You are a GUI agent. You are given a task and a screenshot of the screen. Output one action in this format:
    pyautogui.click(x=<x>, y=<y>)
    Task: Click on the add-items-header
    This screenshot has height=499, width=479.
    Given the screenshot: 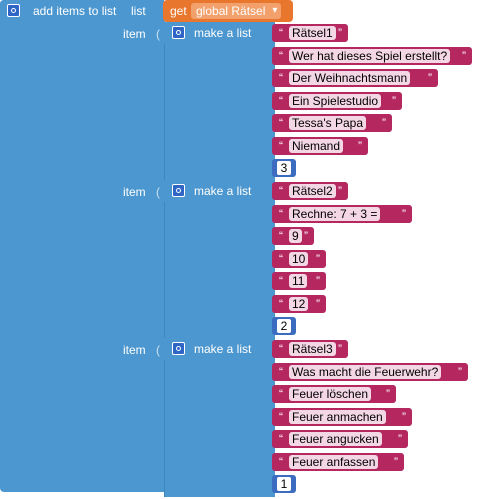 What is the action you would take?
    pyautogui.click(x=82, y=11)
    